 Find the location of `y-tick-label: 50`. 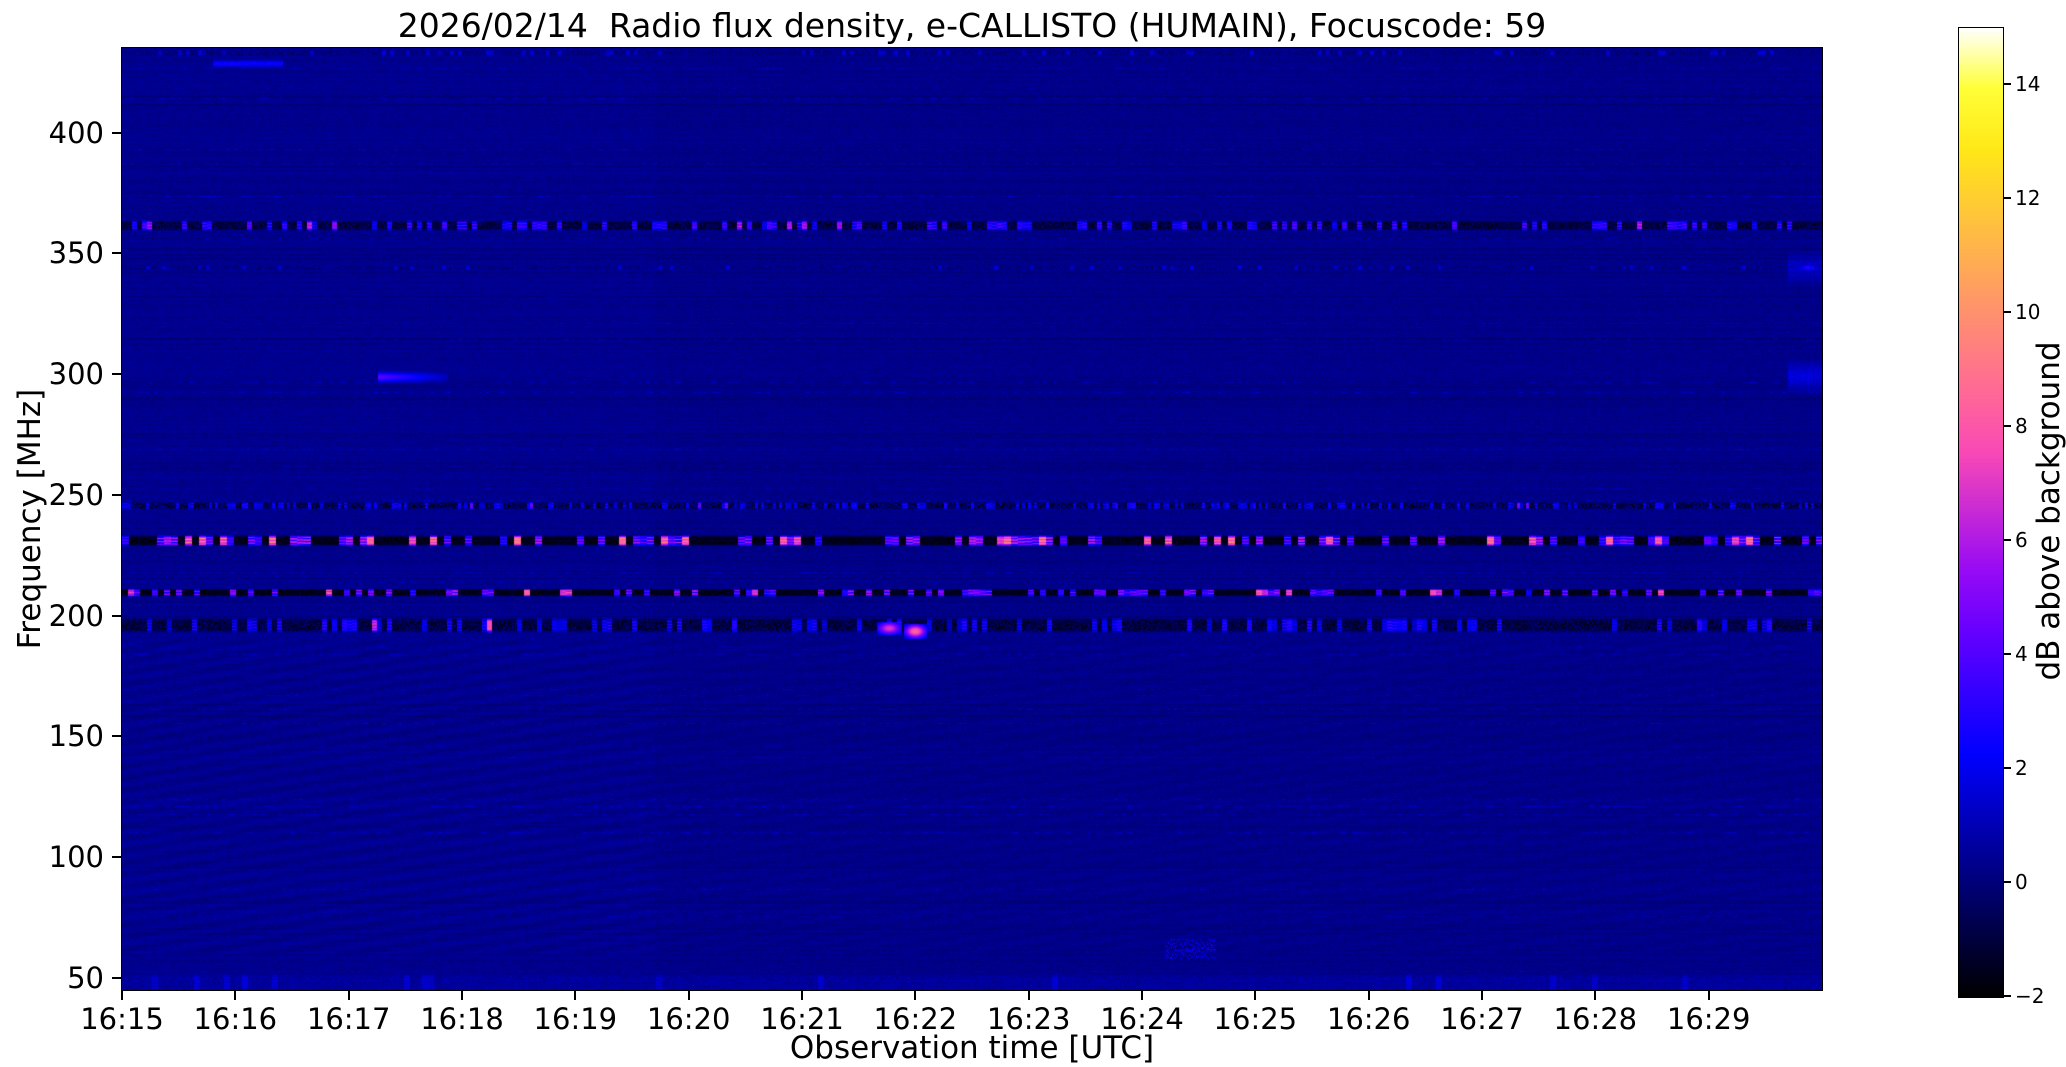

y-tick-label: 50 is located at coordinates (85, 977).